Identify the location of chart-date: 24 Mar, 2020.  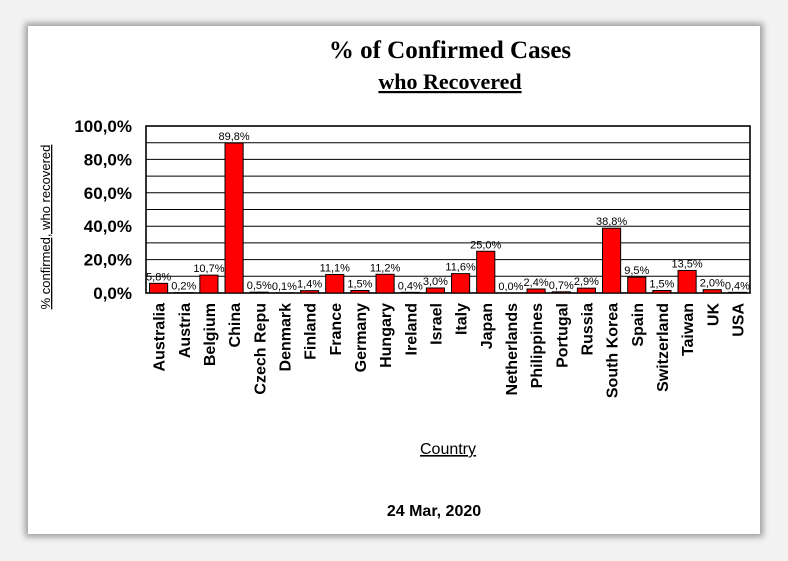
(434, 511).